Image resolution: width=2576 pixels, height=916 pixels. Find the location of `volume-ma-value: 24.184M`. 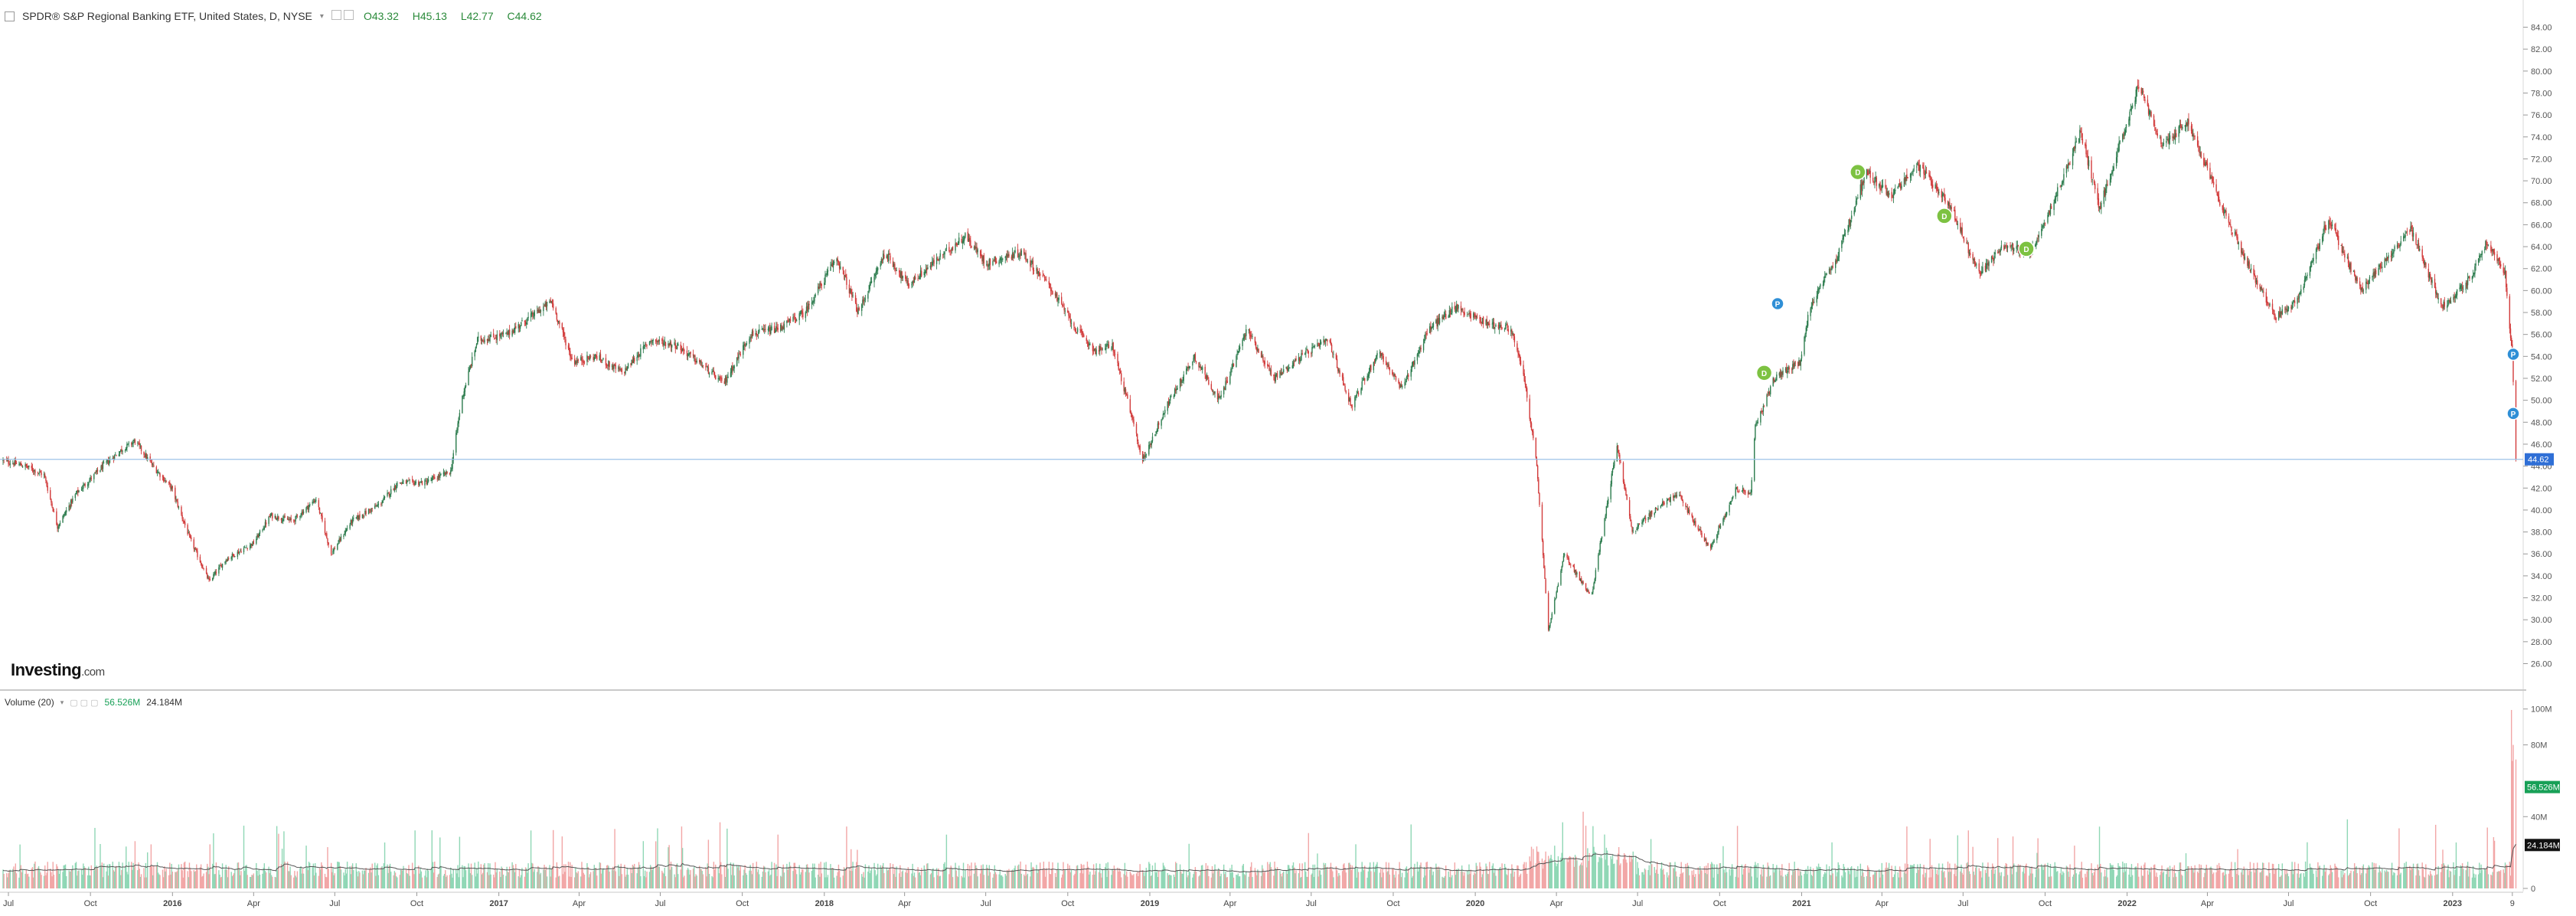

volume-ma-value: 24.184M is located at coordinates (164, 703).